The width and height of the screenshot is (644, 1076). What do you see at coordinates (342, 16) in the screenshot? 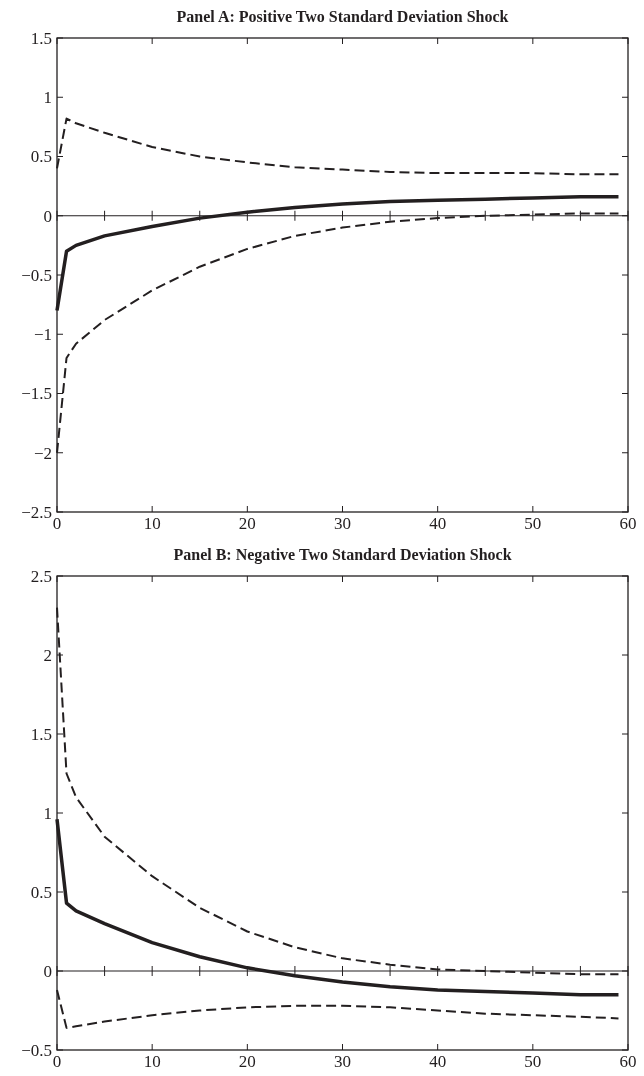
I see `chart-title: Panel A: Positive Two Standard Deviation Shock` at bounding box center [342, 16].